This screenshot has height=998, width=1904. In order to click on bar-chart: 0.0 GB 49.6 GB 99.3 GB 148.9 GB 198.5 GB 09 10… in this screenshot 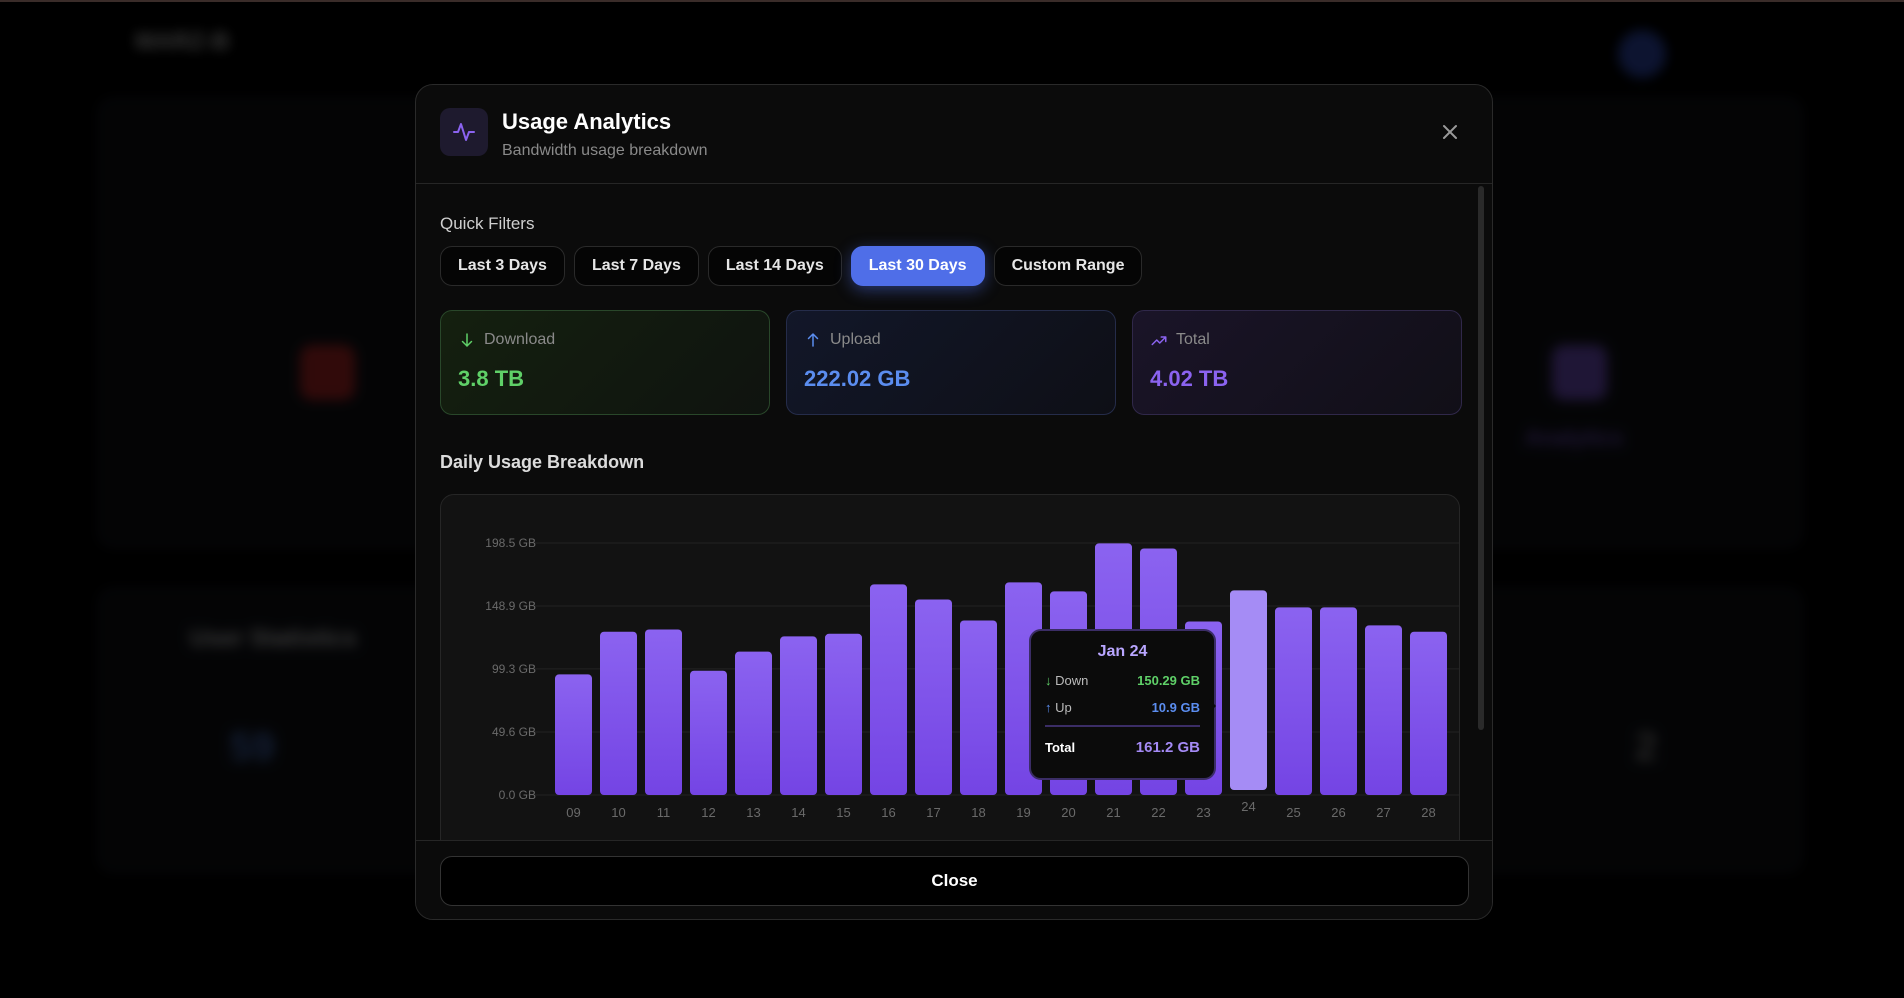, I will do `click(972, 678)`.